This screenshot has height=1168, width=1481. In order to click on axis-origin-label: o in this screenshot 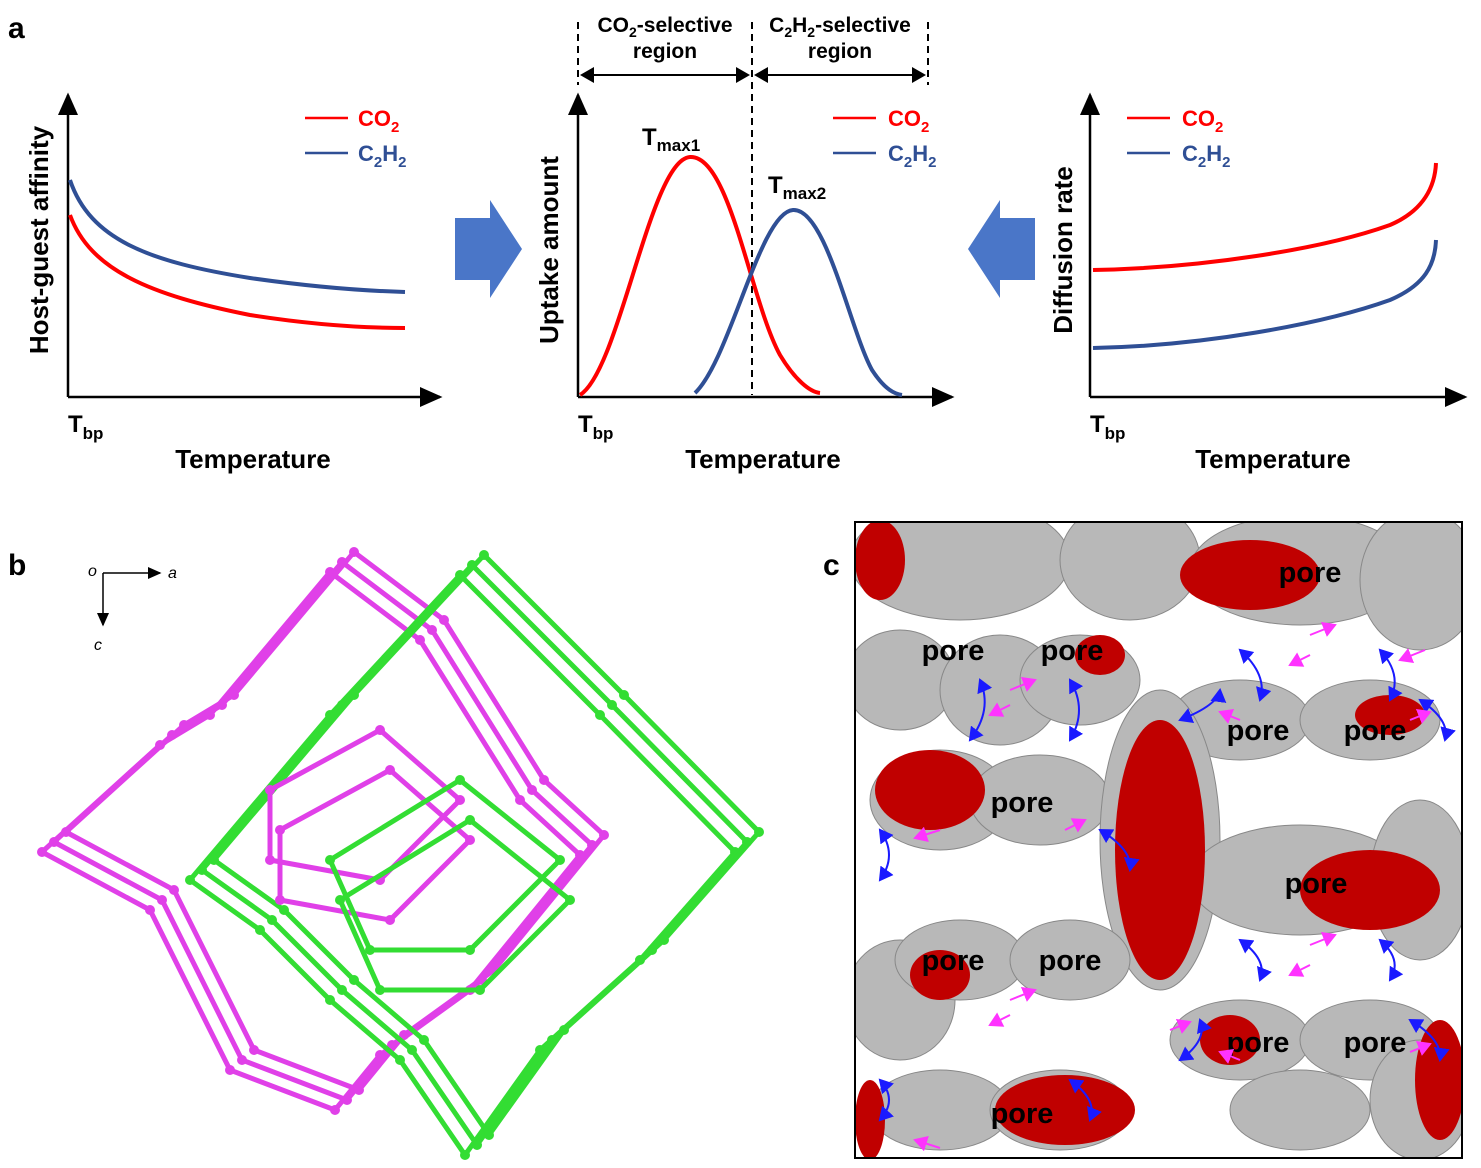, I will do `click(92, 571)`.